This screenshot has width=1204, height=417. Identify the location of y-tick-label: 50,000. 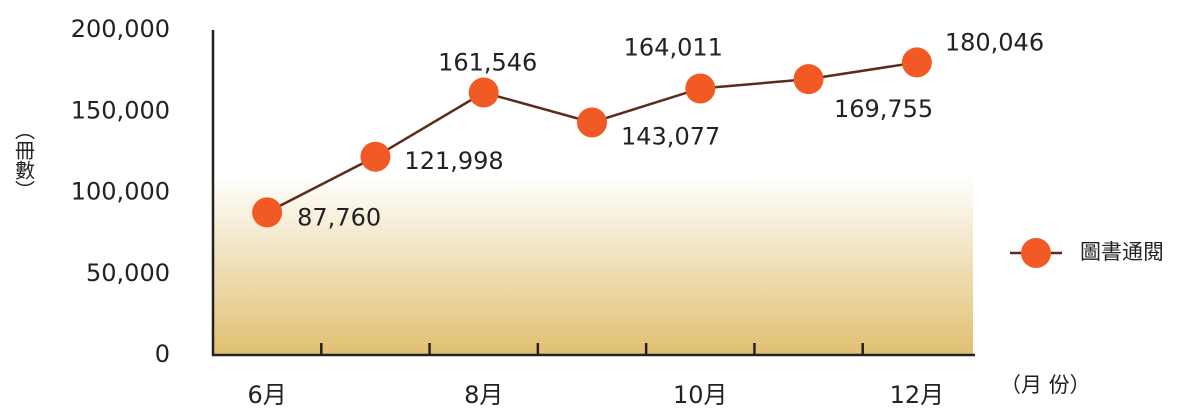
(128, 273).